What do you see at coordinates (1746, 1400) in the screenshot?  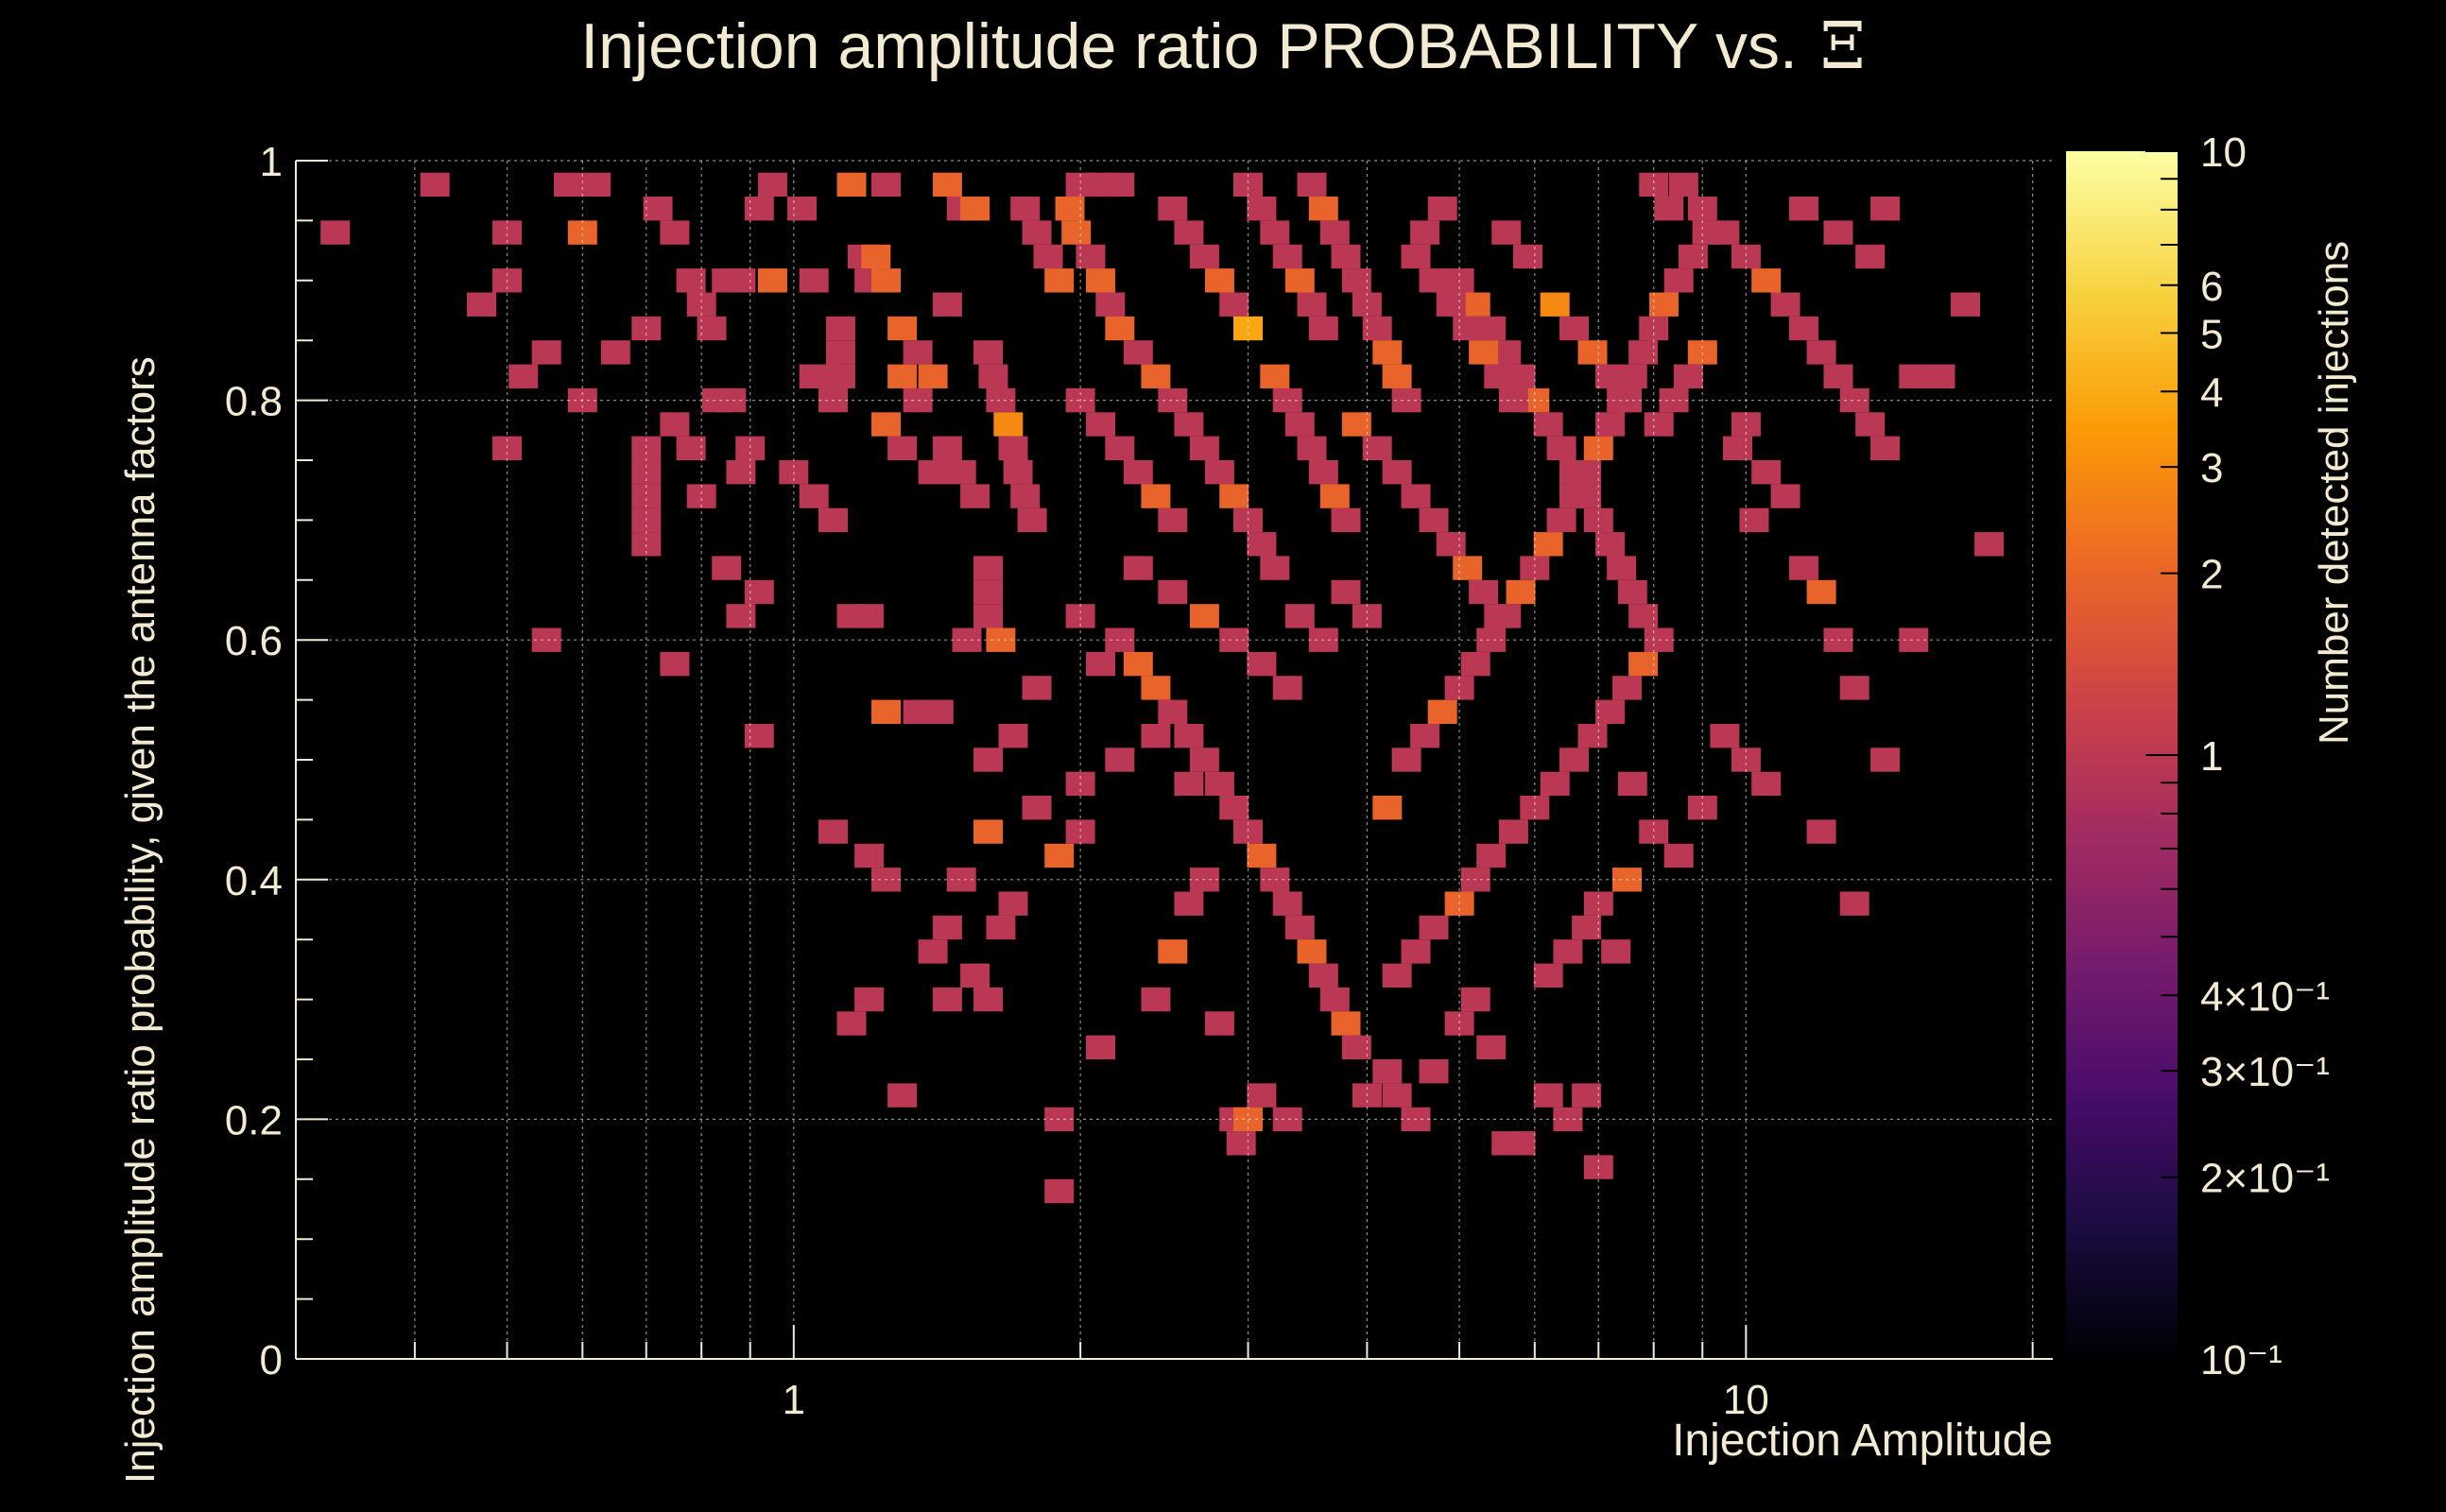 I see `x-tick-label: 10` at bounding box center [1746, 1400].